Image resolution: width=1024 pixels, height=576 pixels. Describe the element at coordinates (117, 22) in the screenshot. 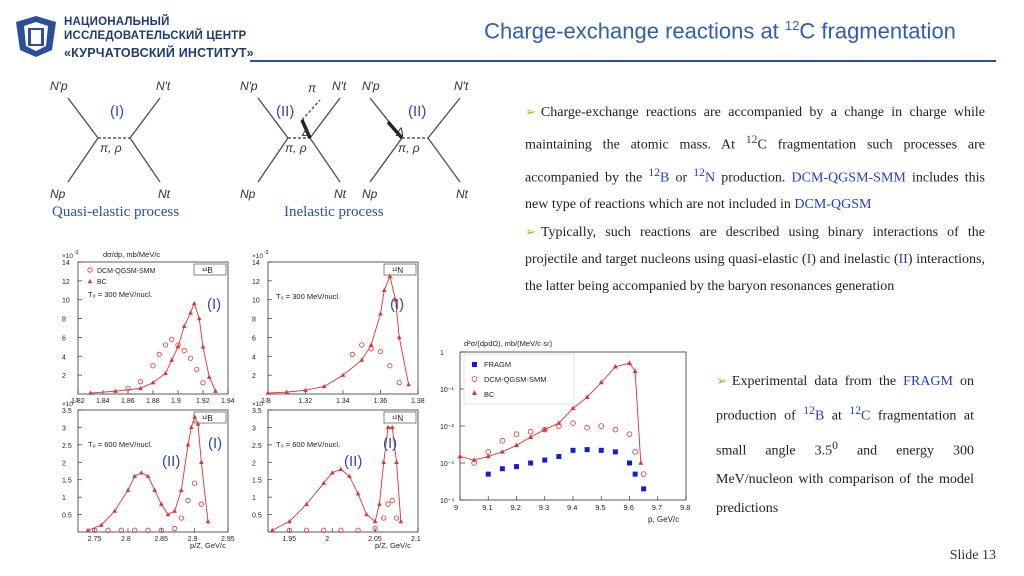

I see `org-name-line1: НАЦИОНАЛЬНЫЙ` at that location.